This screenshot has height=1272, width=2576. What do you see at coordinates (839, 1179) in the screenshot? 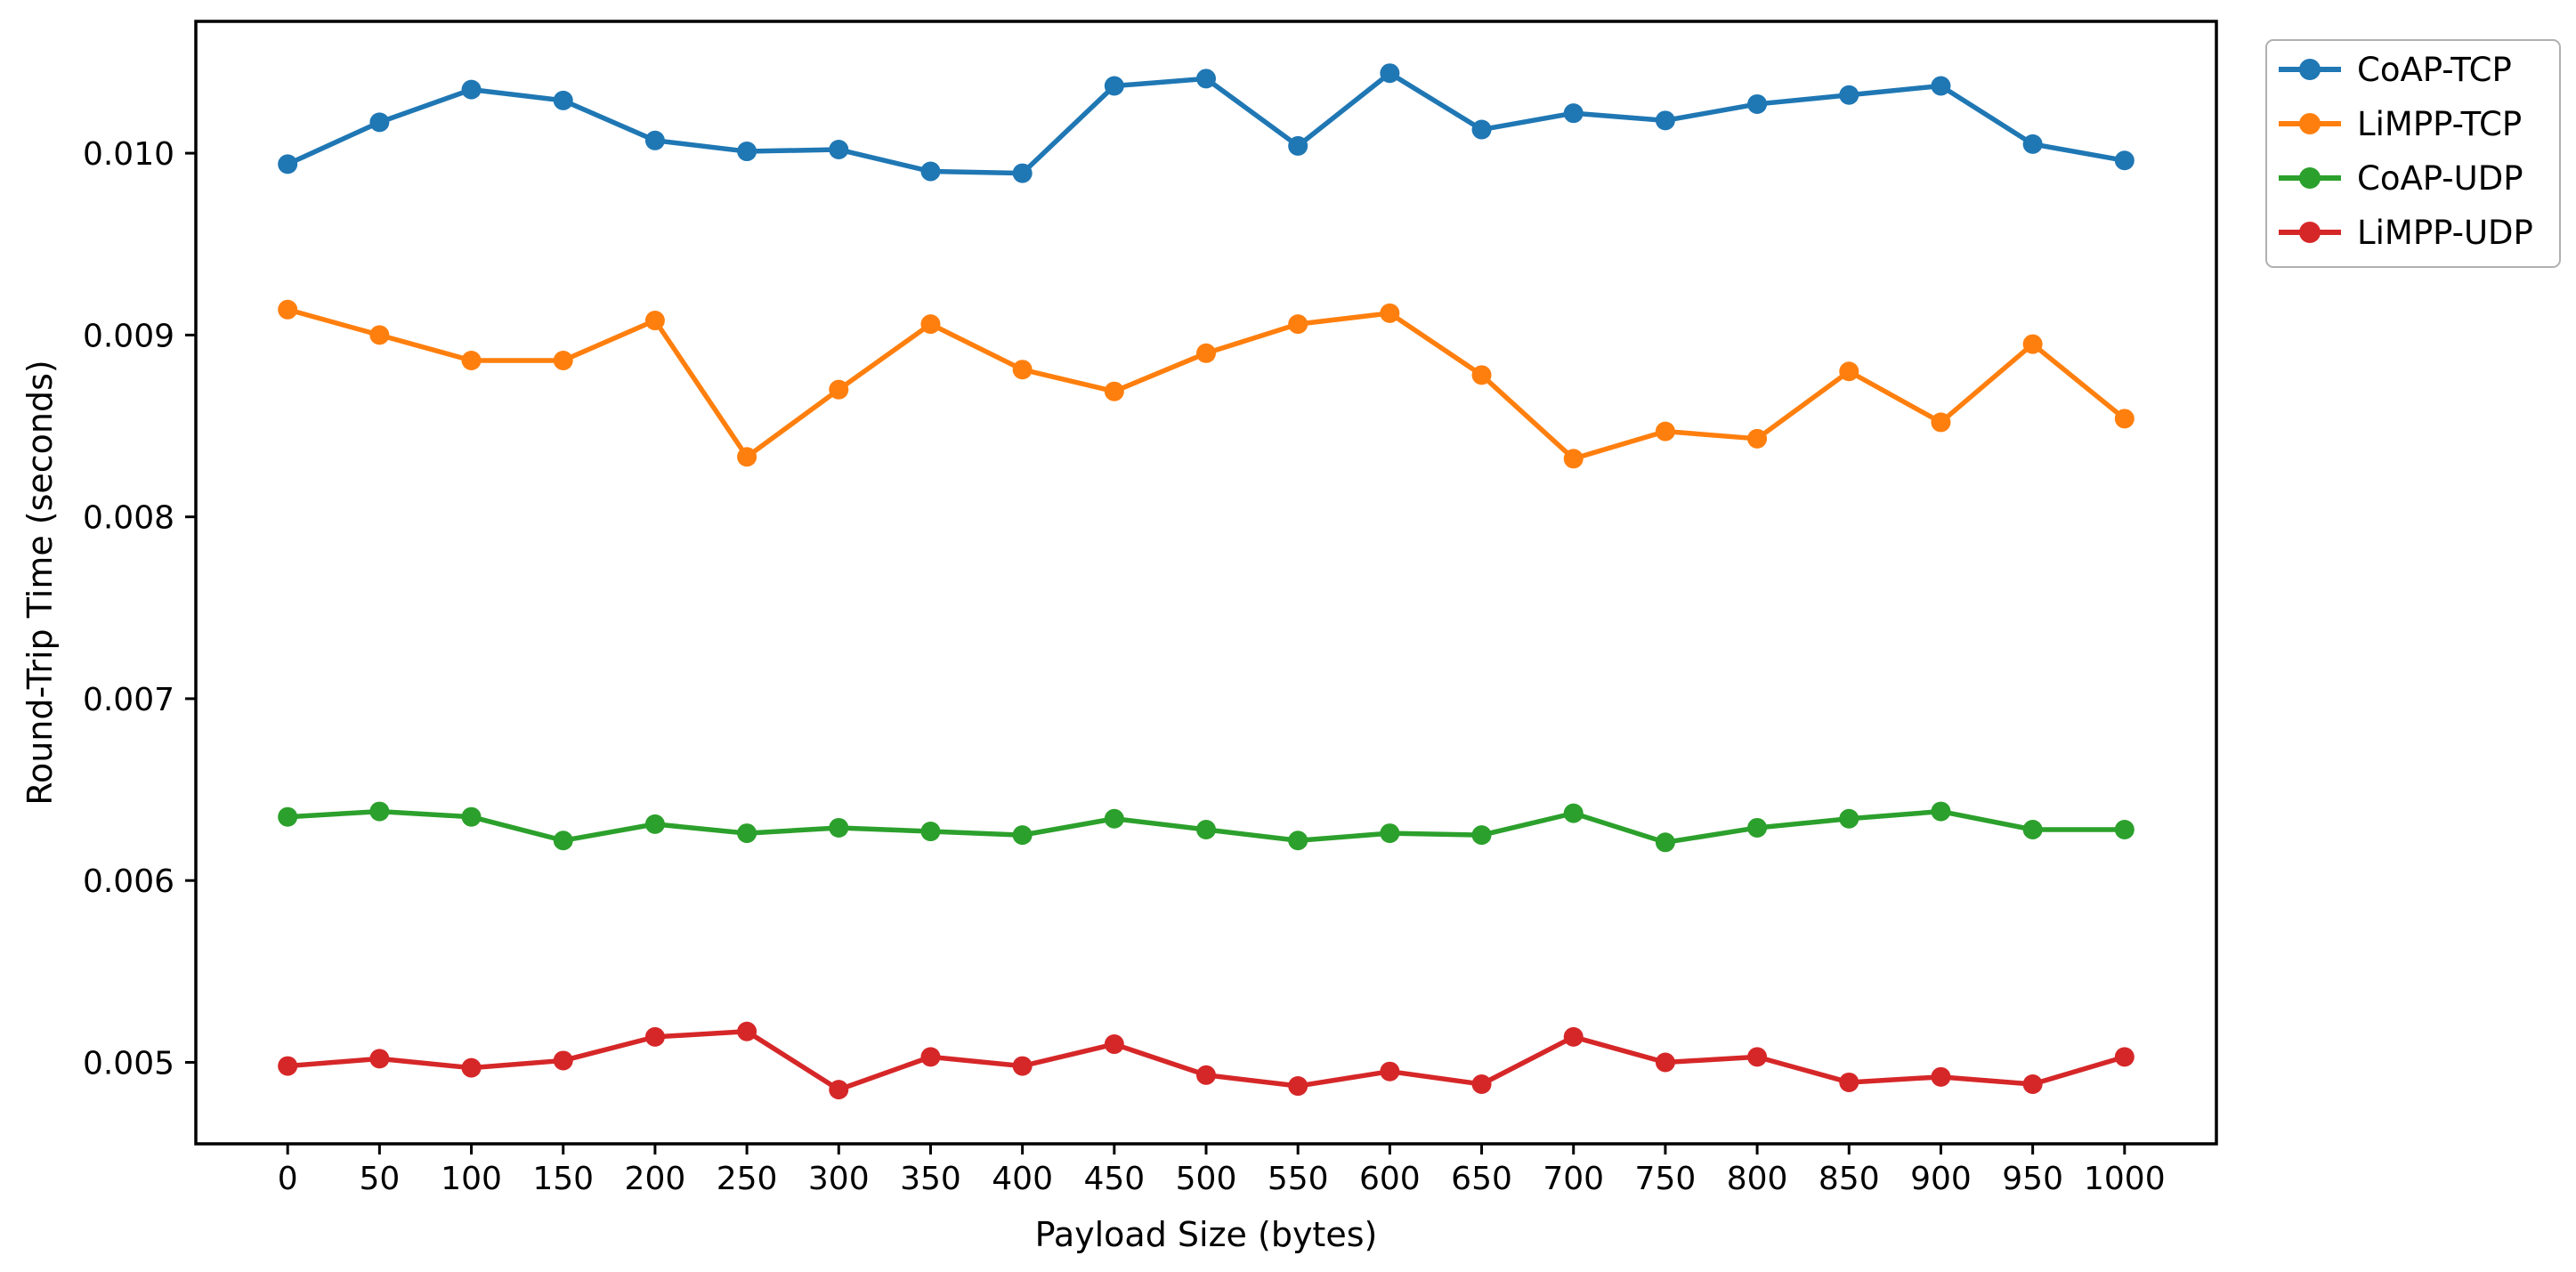
I see `x-tick-label: 300` at bounding box center [839, 1179].